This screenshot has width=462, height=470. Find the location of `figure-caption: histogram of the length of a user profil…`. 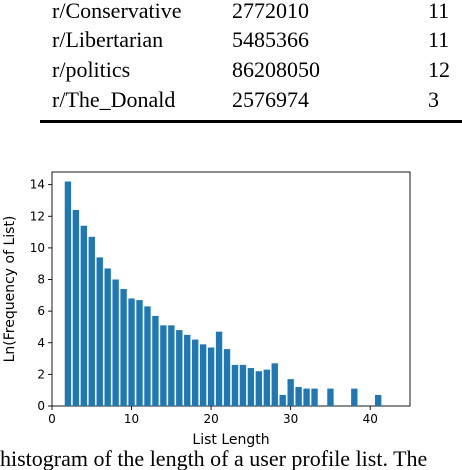

figure-caption: histogram of the length of a user profil… is located at coordinates (214, 459).